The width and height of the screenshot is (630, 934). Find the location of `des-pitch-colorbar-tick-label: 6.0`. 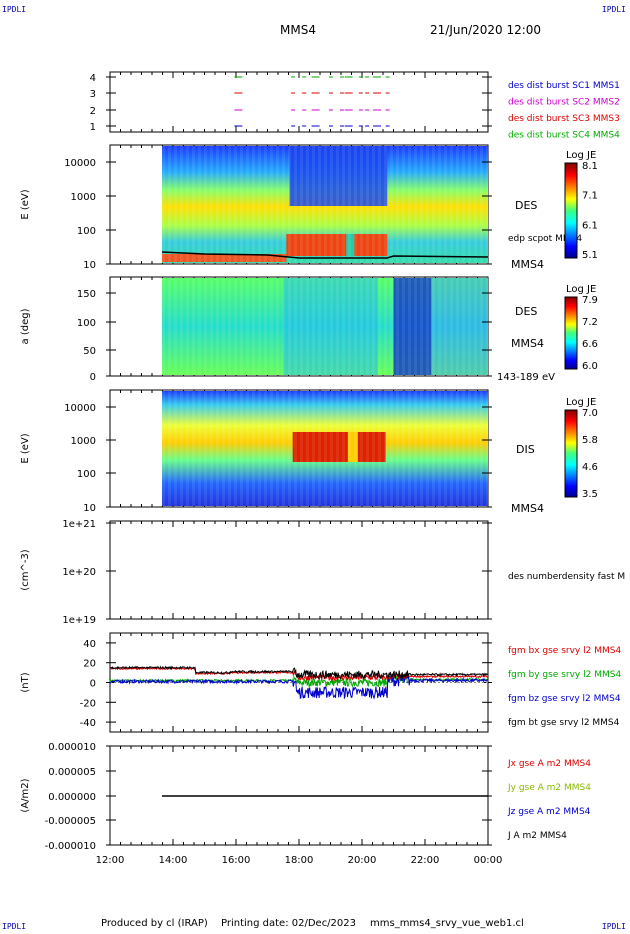

des-pitch-colorbar-tick-label: 6.0 is located at coordinates (590, 366).